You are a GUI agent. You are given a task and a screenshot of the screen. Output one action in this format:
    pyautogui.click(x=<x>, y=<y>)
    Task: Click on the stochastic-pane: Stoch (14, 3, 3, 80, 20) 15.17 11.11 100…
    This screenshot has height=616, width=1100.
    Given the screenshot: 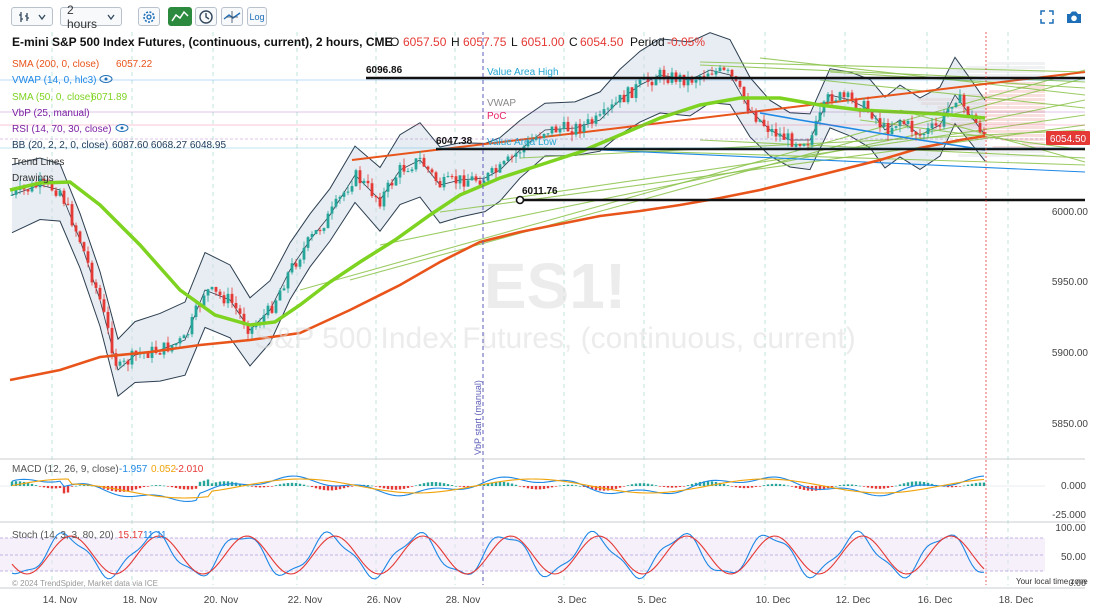 What is the action you would take?
    pyautogui.click(x=544, y=554)
    